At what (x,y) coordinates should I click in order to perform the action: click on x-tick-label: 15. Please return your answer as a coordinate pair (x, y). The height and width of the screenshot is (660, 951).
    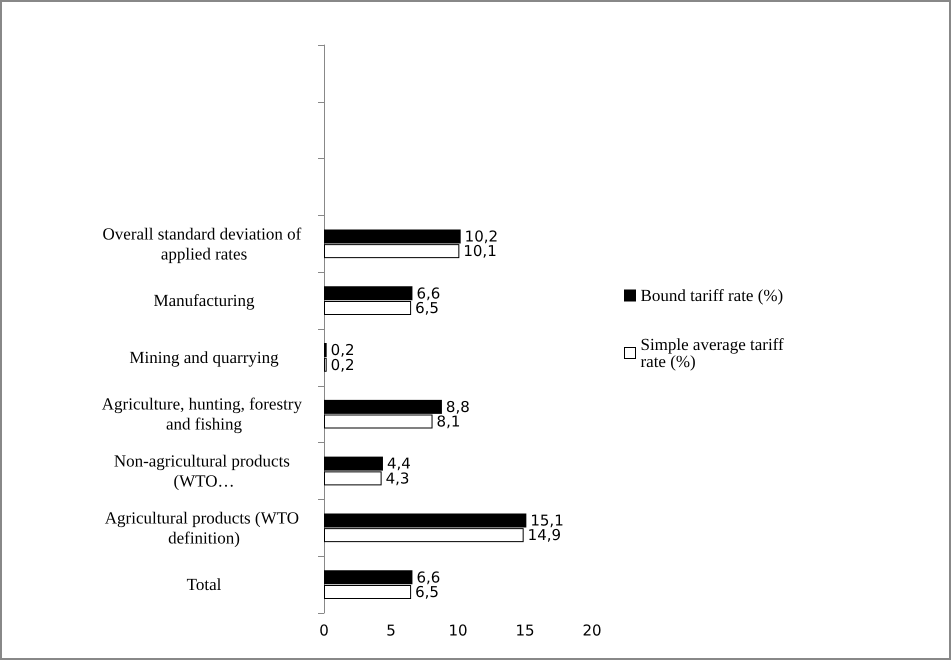
    Looking at the image, I should click on (525, 631).